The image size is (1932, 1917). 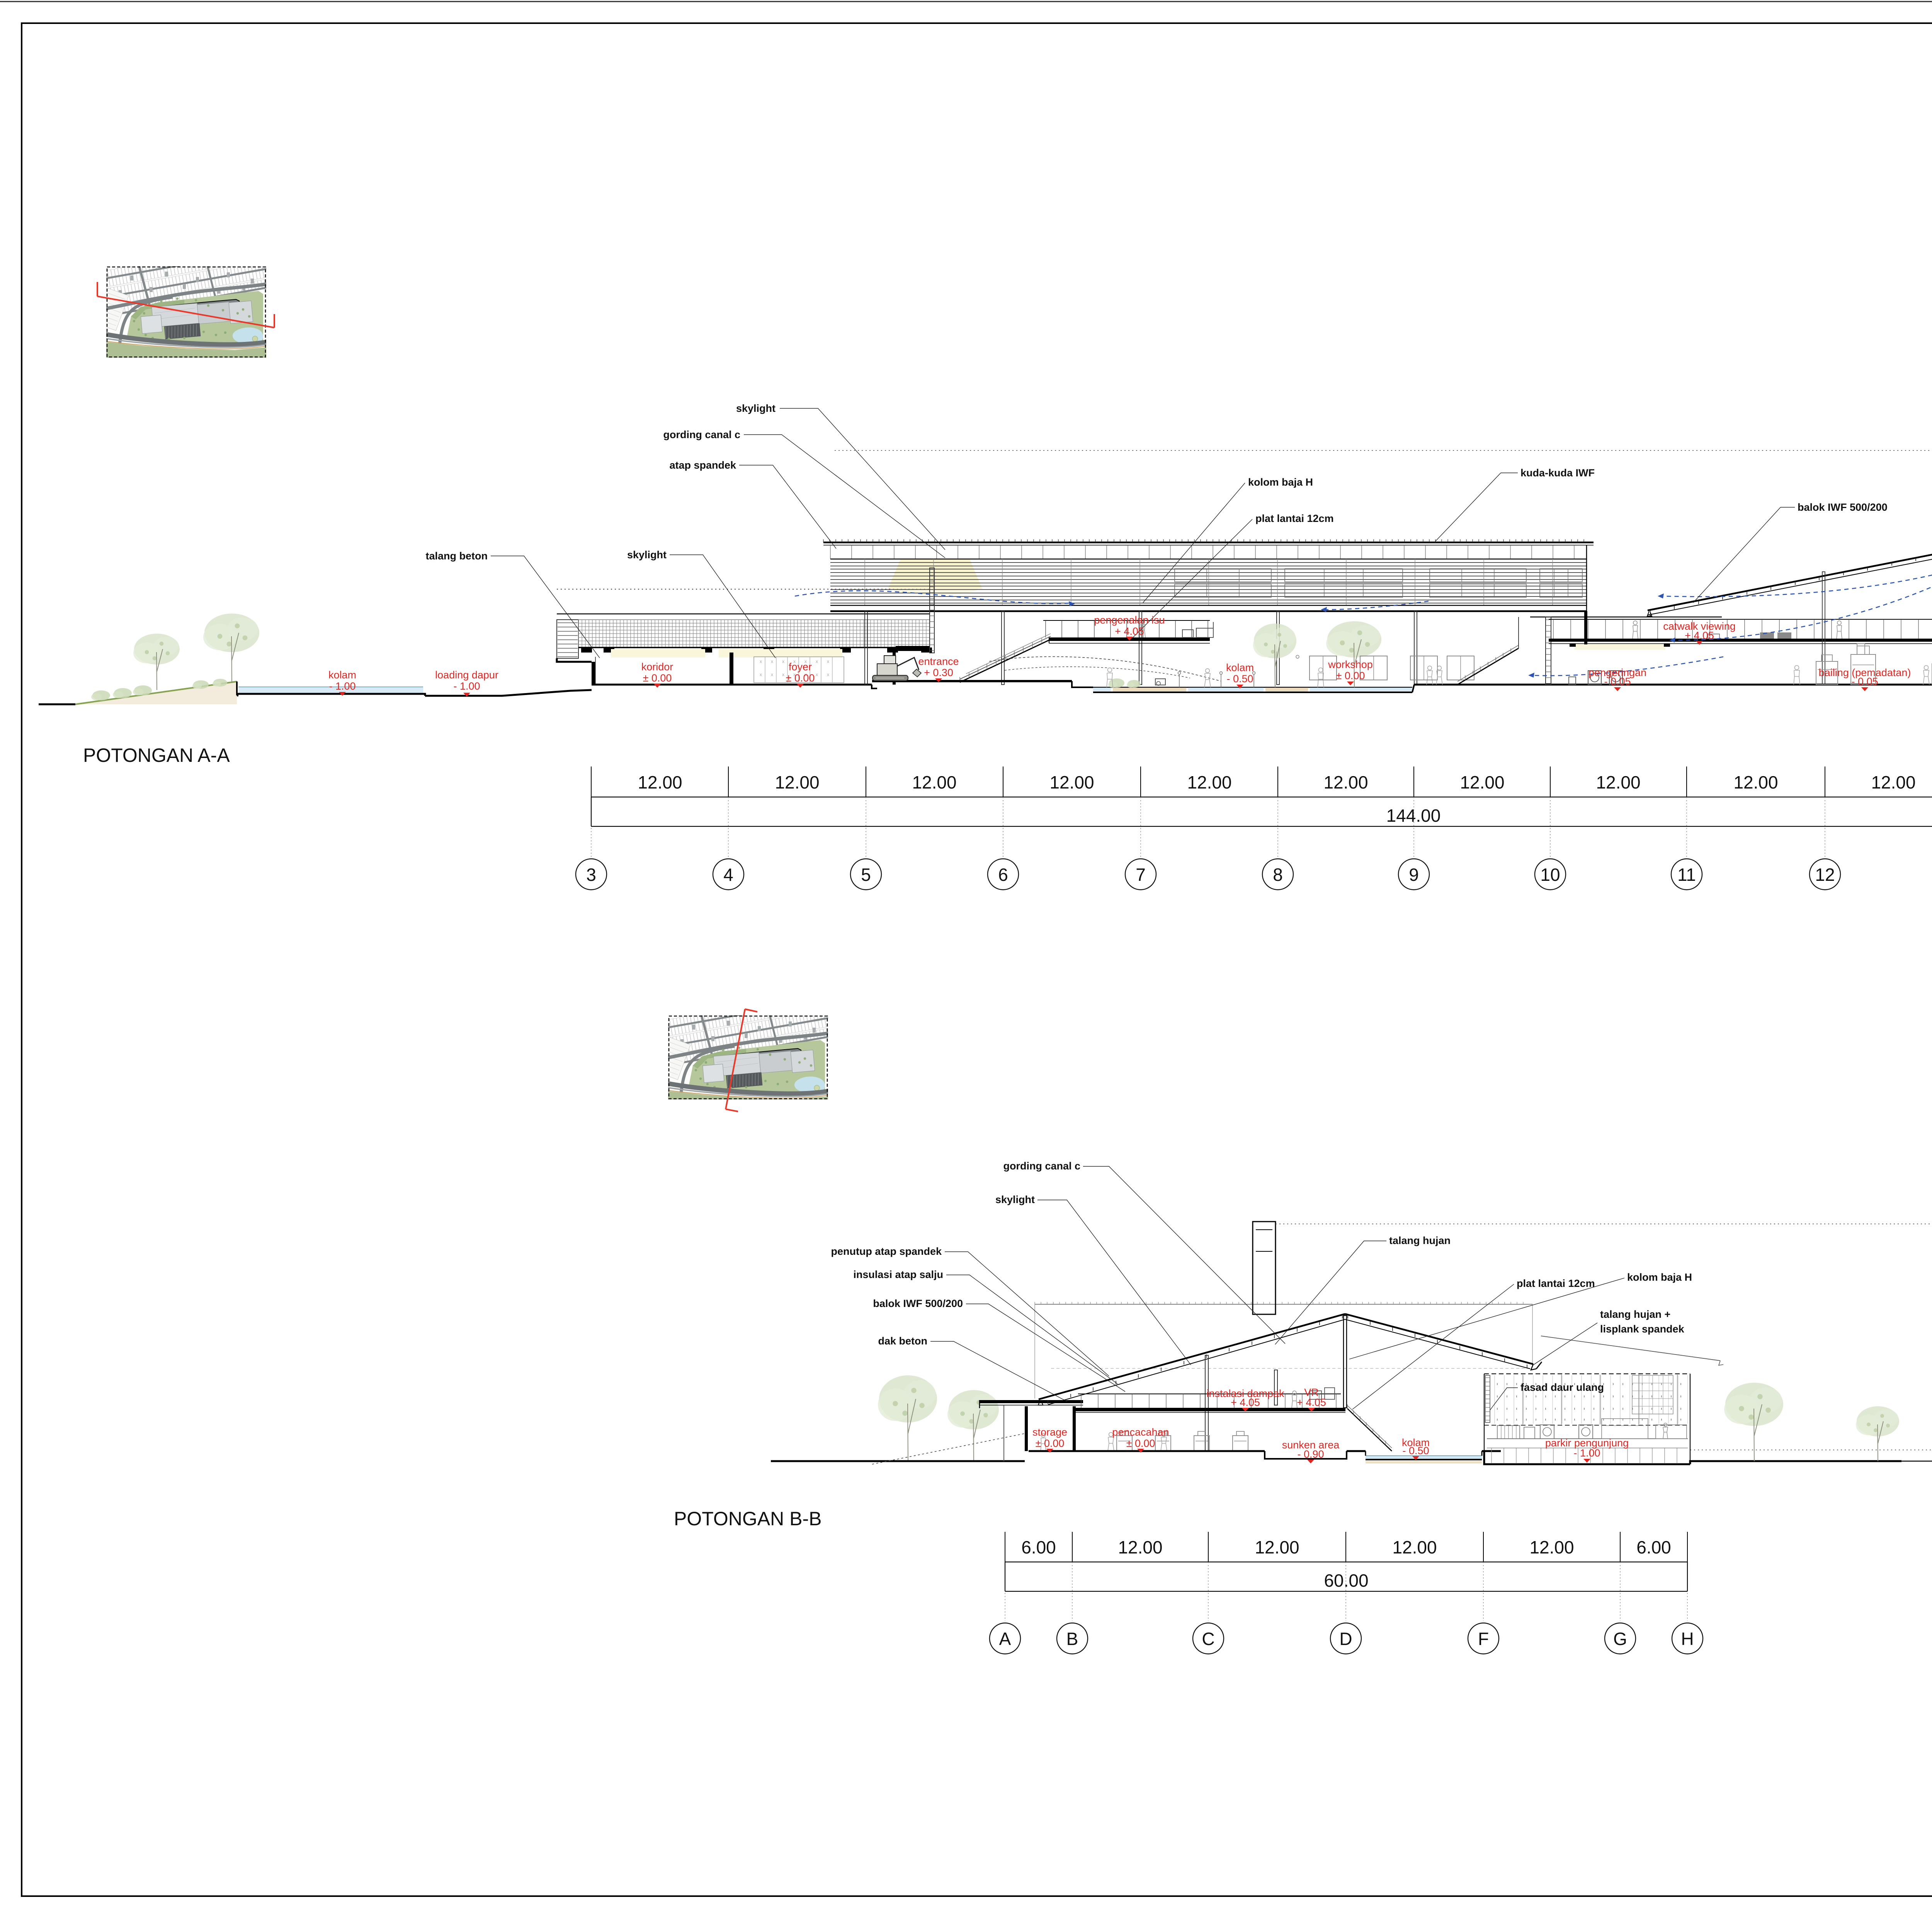 What do you see at coordinates (657, 667) in the screenshot?
I see `svg-text: koridor` at bounding box center [657, 667].